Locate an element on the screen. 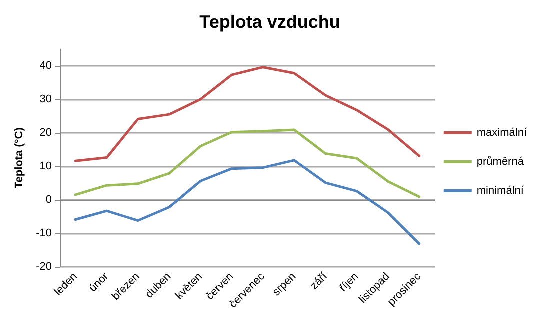 This screenshot has width=540, height=324. y-tick-label: -20 is located at coordinates (44, 267).